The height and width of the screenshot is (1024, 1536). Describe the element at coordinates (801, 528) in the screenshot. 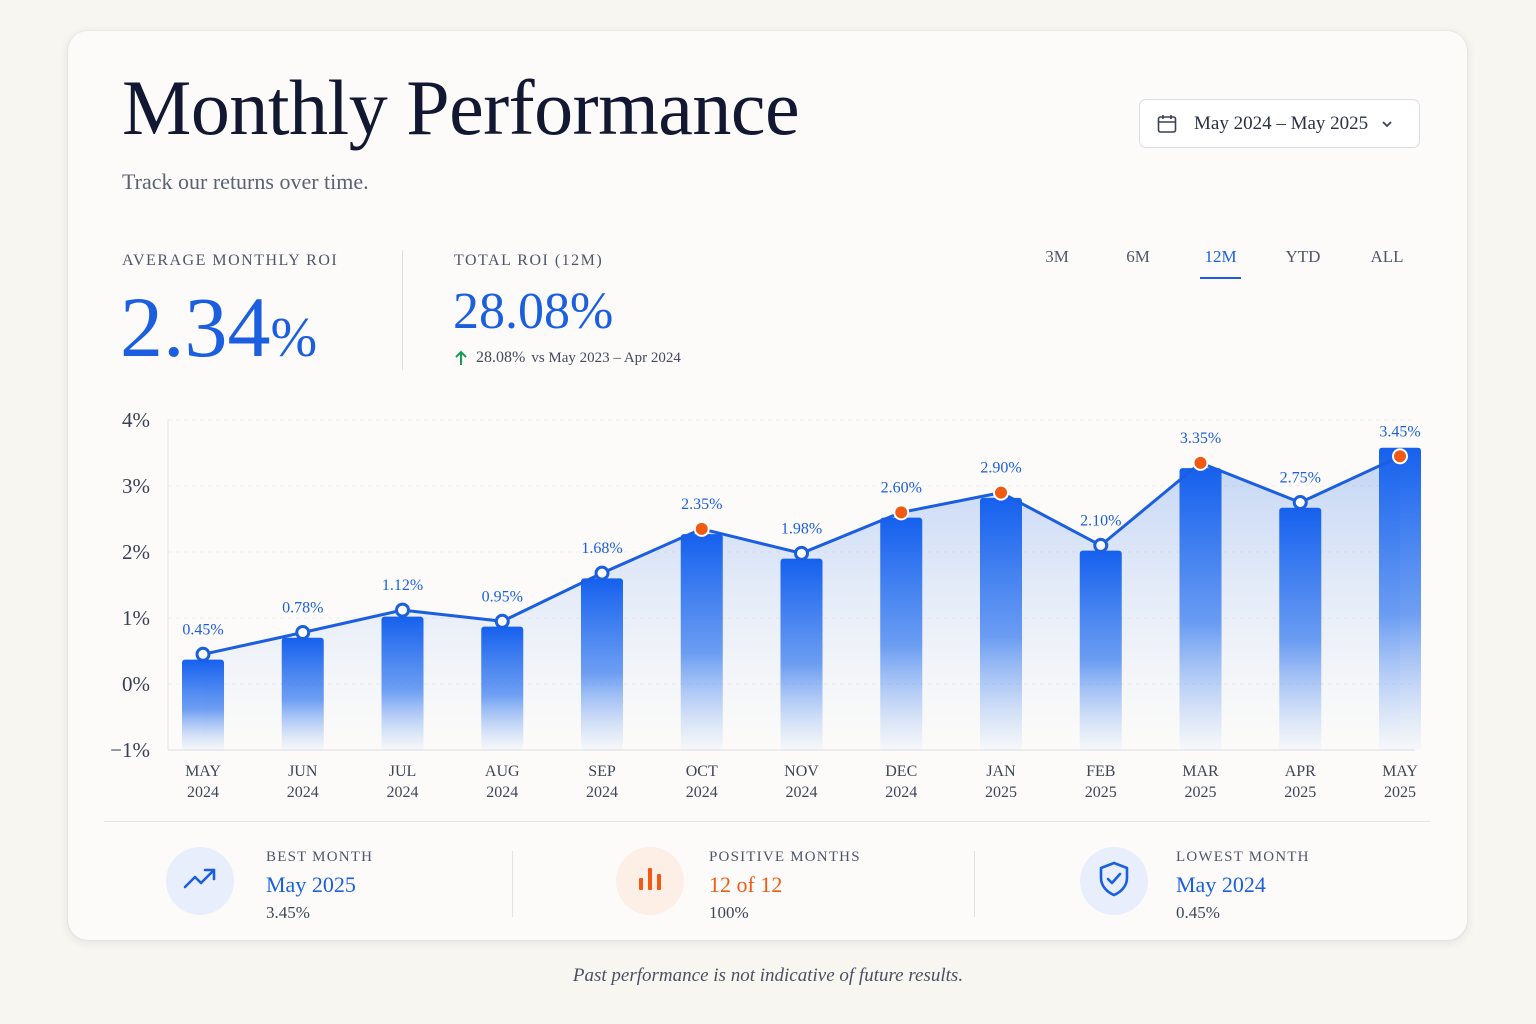

I see `data-label: 1.98%` at that location.